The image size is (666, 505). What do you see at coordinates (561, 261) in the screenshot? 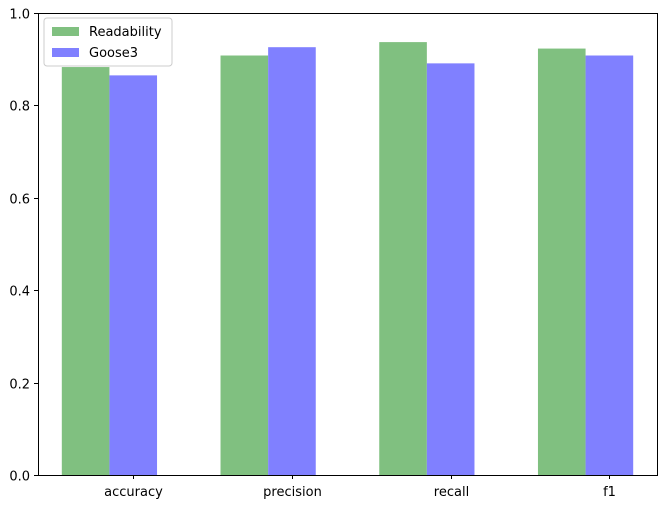
I see `bar-readability-f1` at bounding box center [561, 261].